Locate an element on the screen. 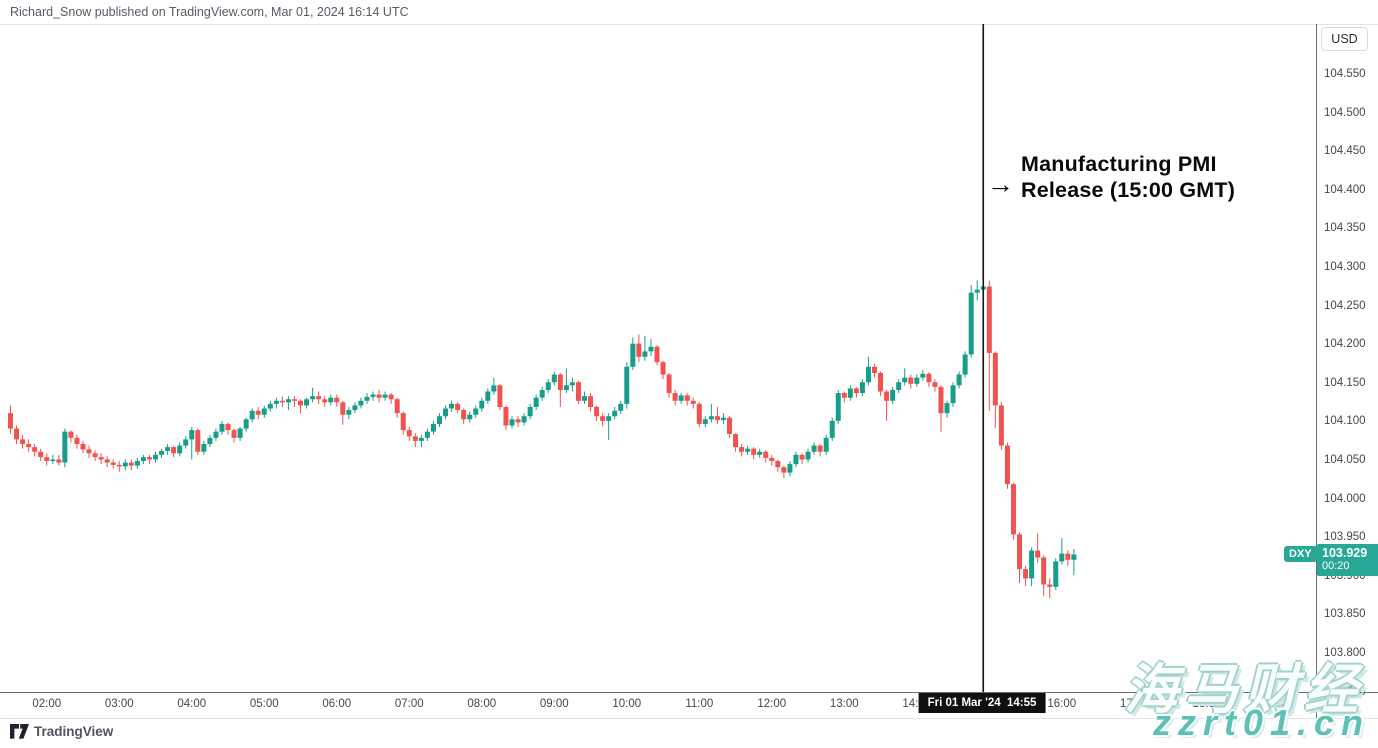 This screenshot has height=748, width=1378. price-axis-label: 104.100 is located at coordinates (1345, 421).